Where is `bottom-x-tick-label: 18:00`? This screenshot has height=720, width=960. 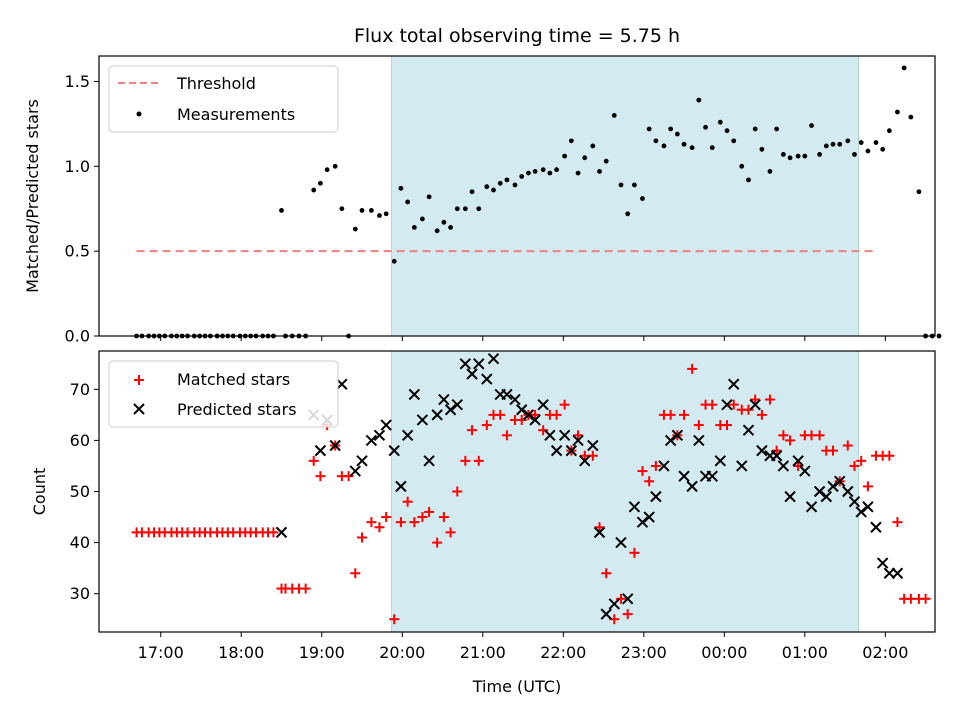 bottom-x-tick-label: 18:00 is located at coordinates (241, 652).